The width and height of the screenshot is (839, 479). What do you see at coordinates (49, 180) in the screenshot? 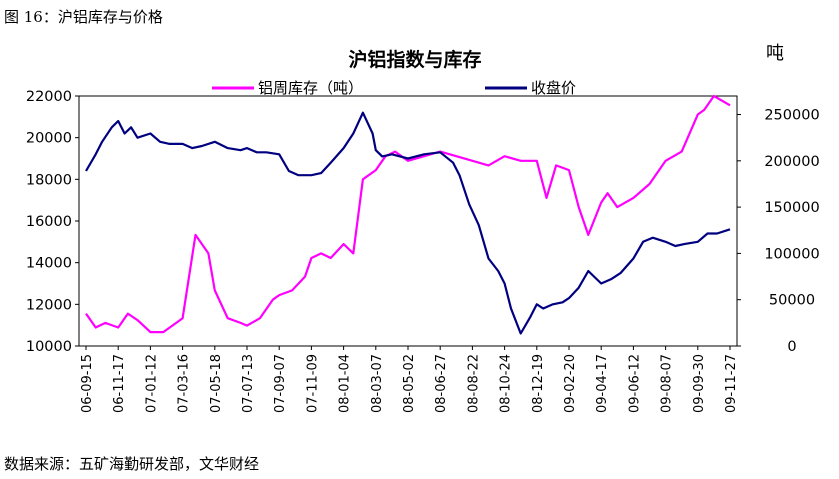
I see `left-axis-tick-label: 18000` at bounding box center [49, 180].